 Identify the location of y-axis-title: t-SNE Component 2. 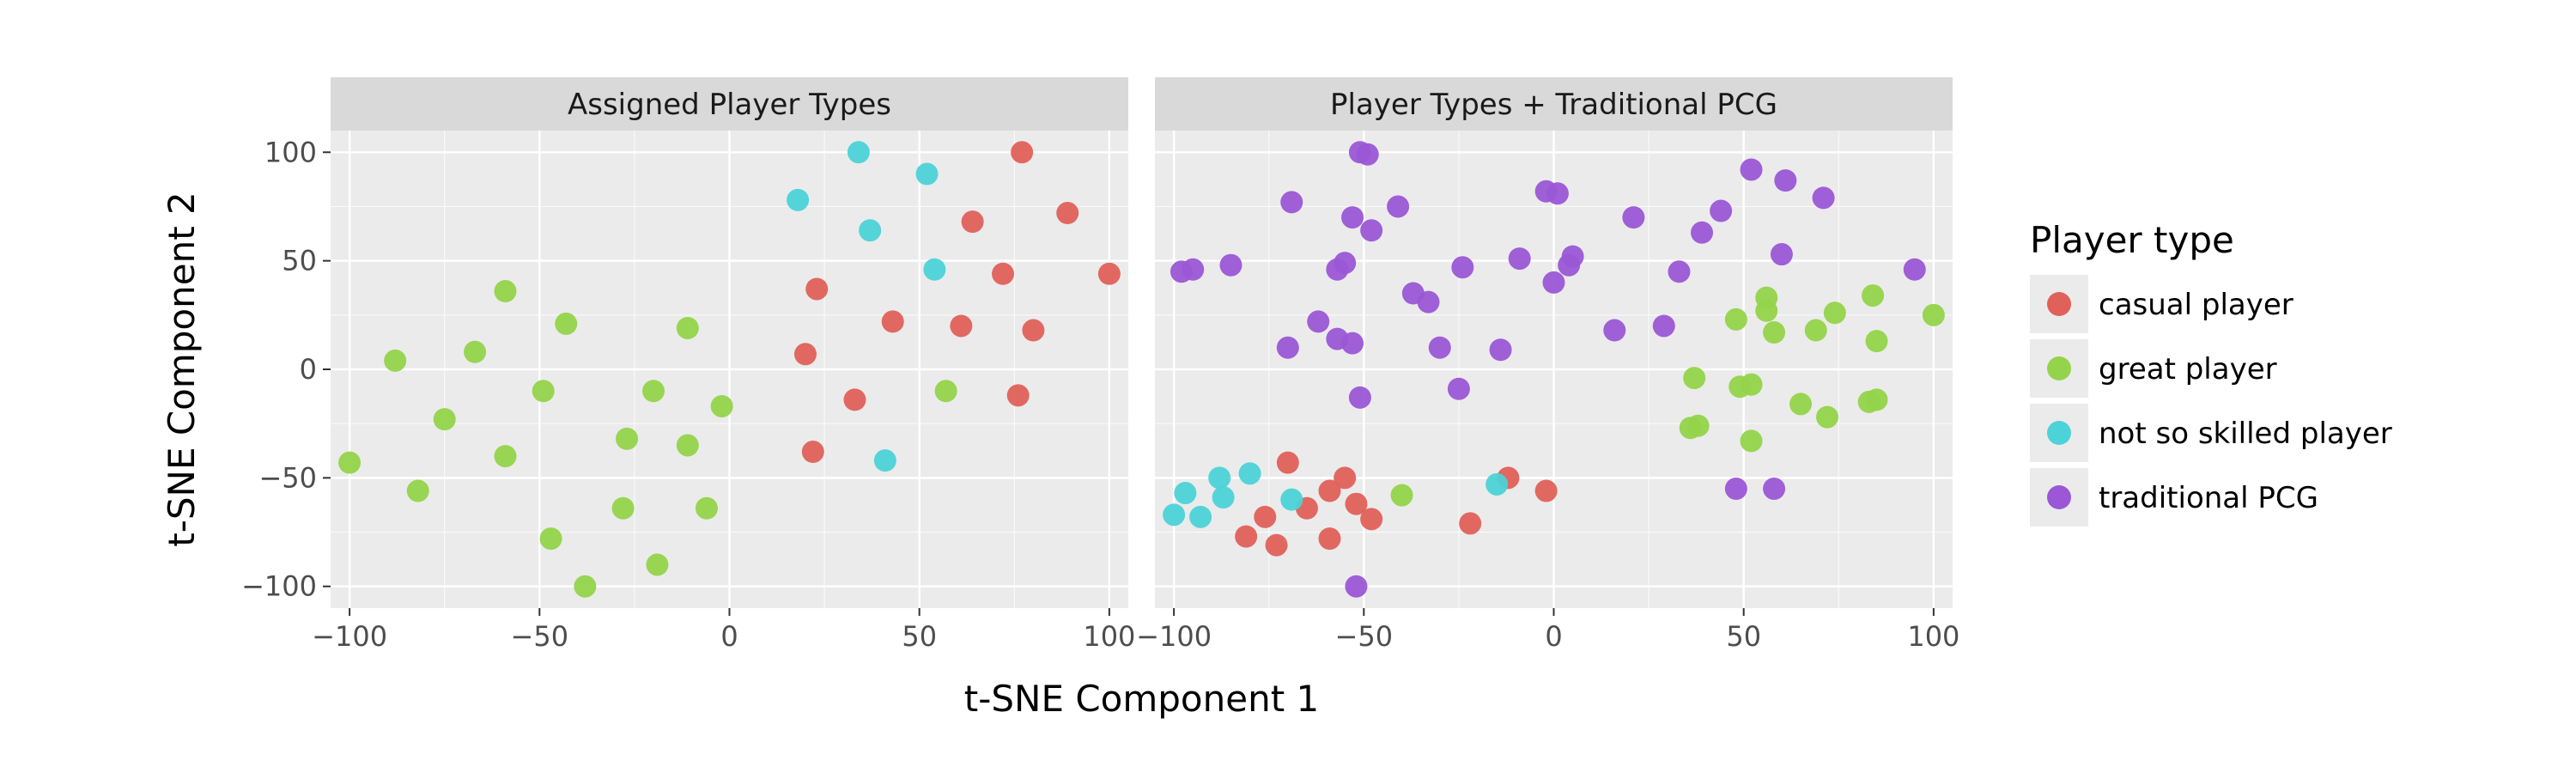
(182, 369).